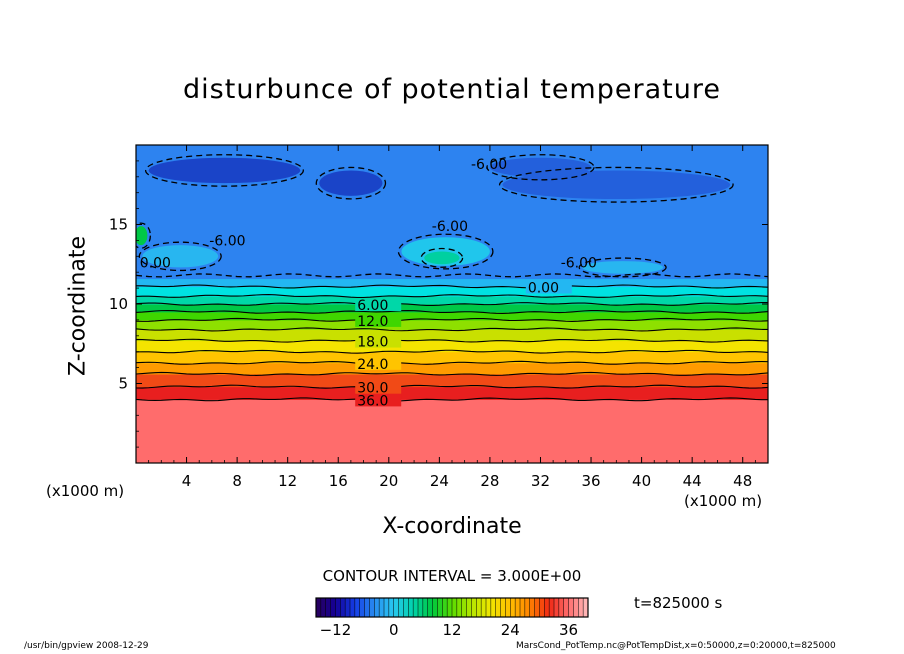  Describe the element at coordinates (336, 630) in the screenshot. I see `colorbar-tick-label-0: −12` at that location.